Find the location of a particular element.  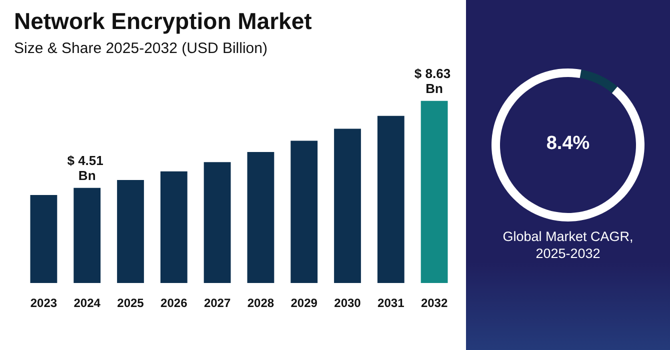

x-tick-label: 2024 is located at coordinates (87, 303).